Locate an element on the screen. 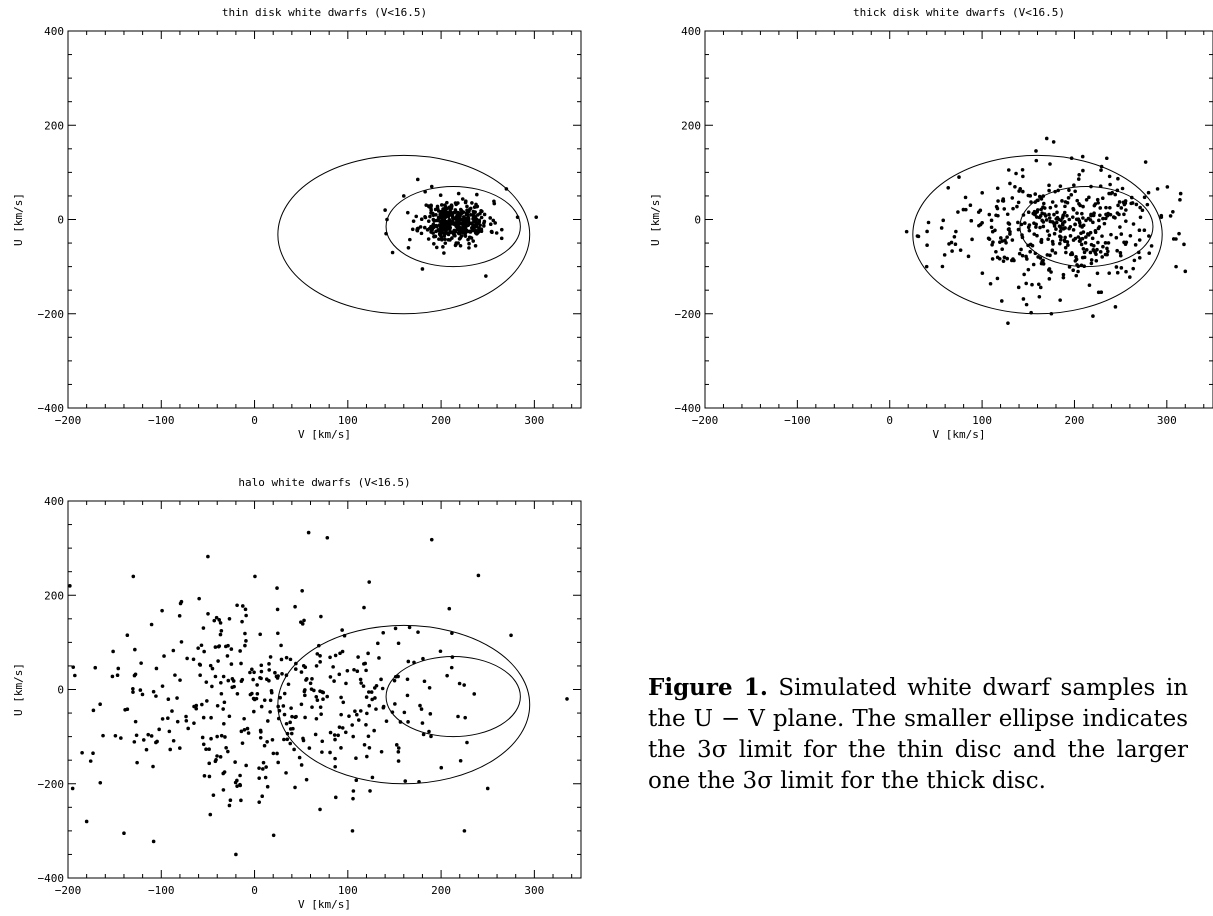 The width and height of the screenshot is (1213, 916). x-tick-label: −200 is located at coordinates (68, 420).